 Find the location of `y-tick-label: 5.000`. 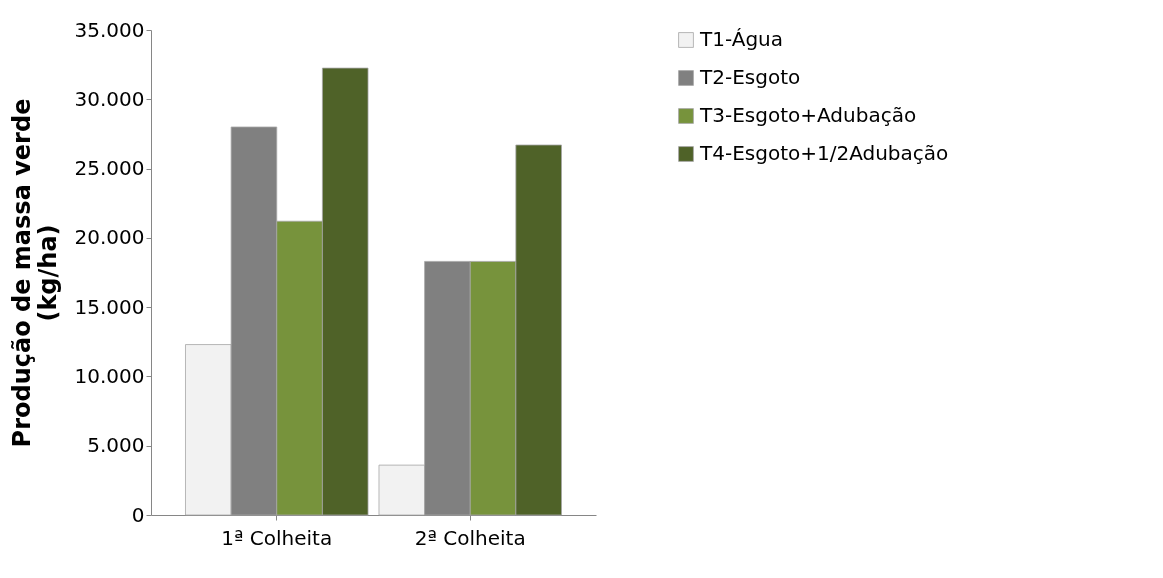

y-tick-label: 5.000 is located at coordinates (116, 445).